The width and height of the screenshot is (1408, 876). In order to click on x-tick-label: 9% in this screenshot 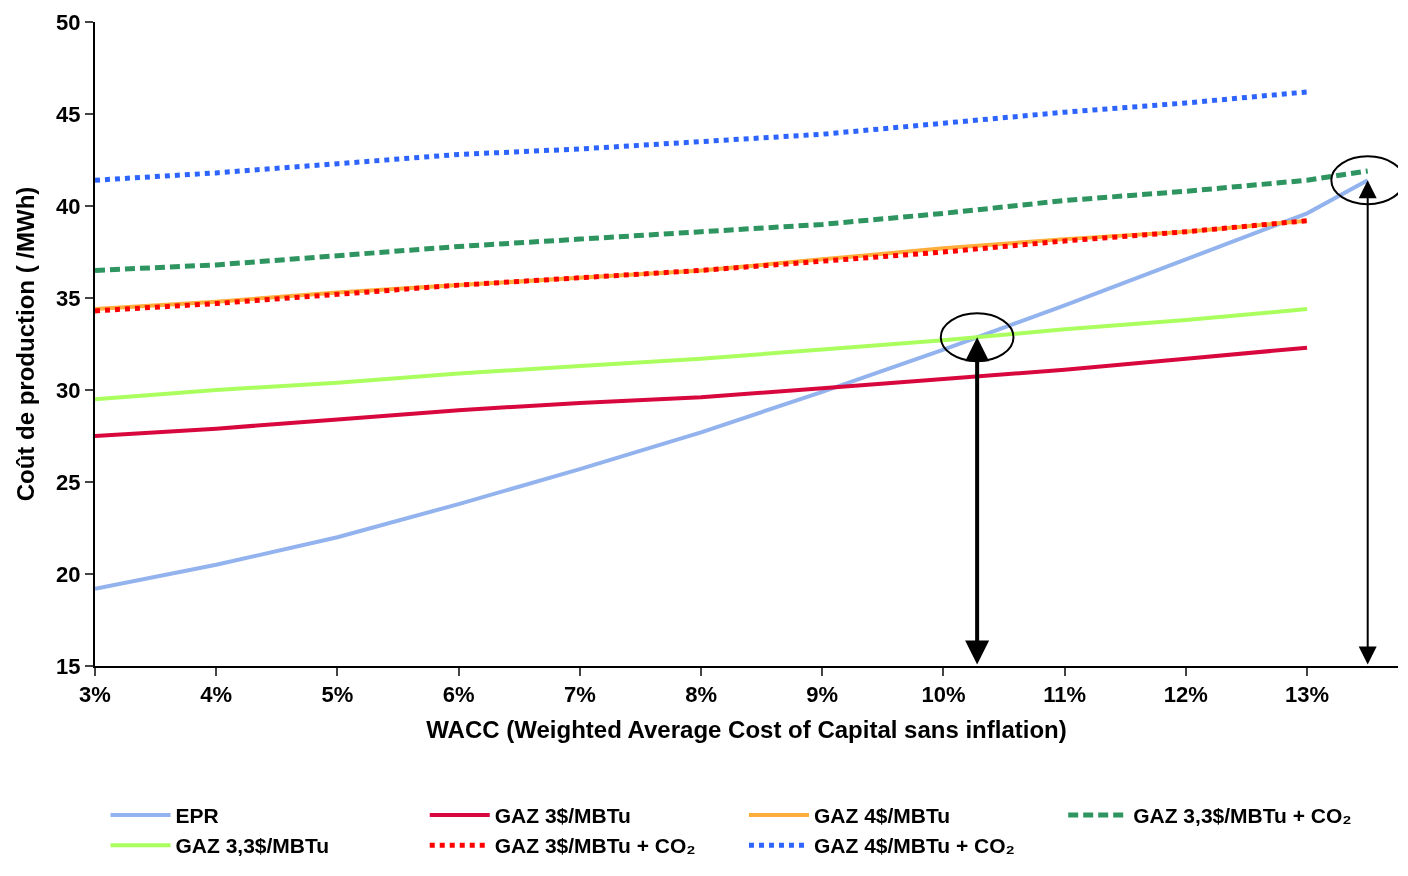, I will do `click(822, 695)`.